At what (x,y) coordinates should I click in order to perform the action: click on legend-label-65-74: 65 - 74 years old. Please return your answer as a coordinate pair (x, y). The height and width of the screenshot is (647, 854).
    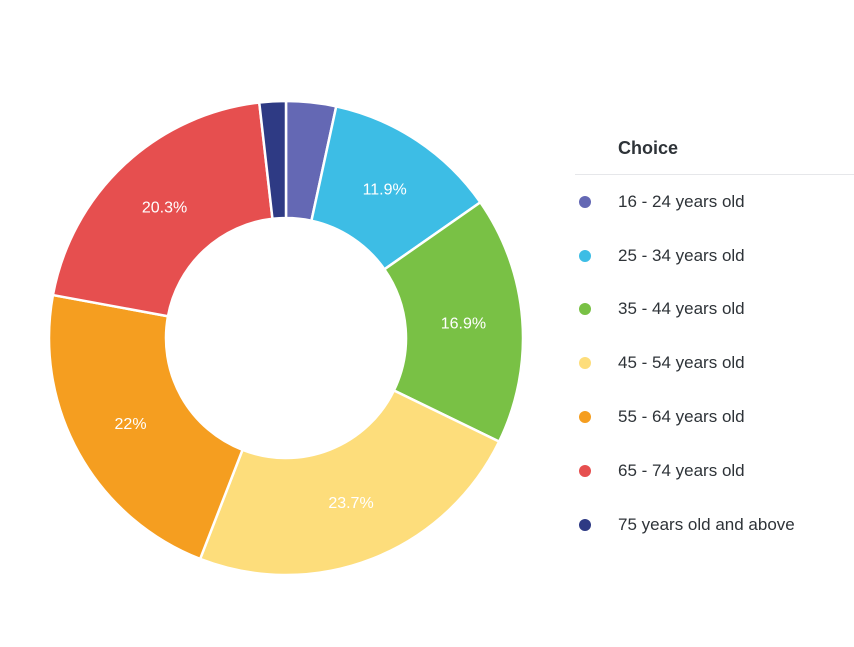
    Looking at the image, I should click on (681, 470).